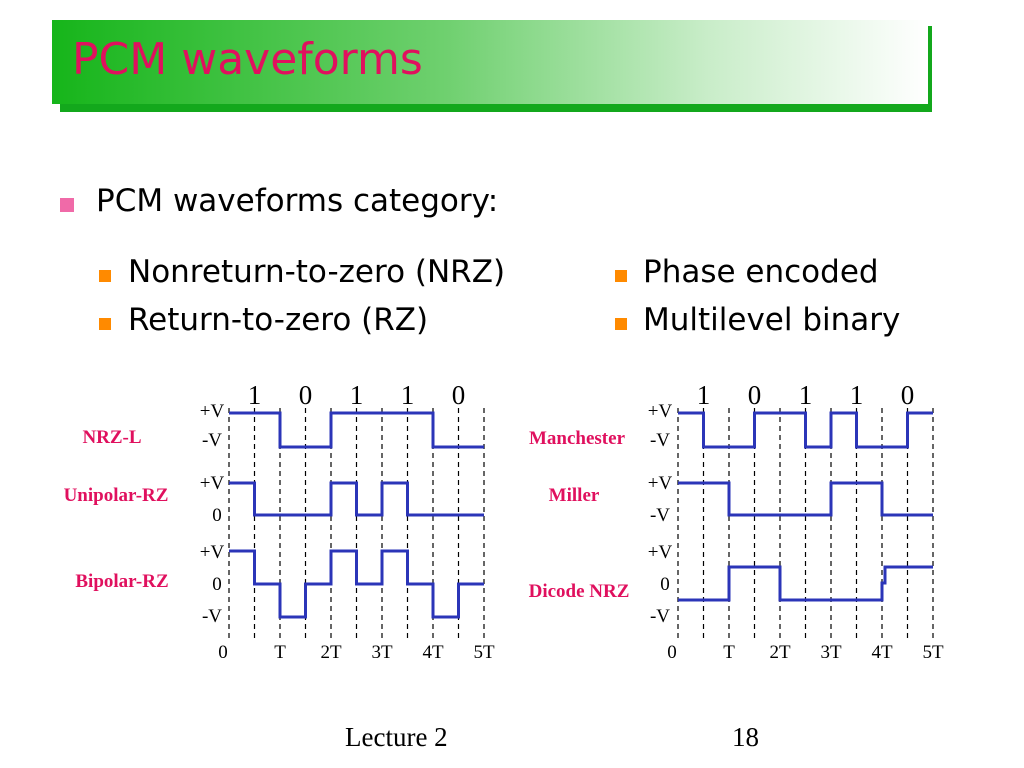 This screenshot has height=768, width=1024. I want to click on title-bar, so click(490, 62).